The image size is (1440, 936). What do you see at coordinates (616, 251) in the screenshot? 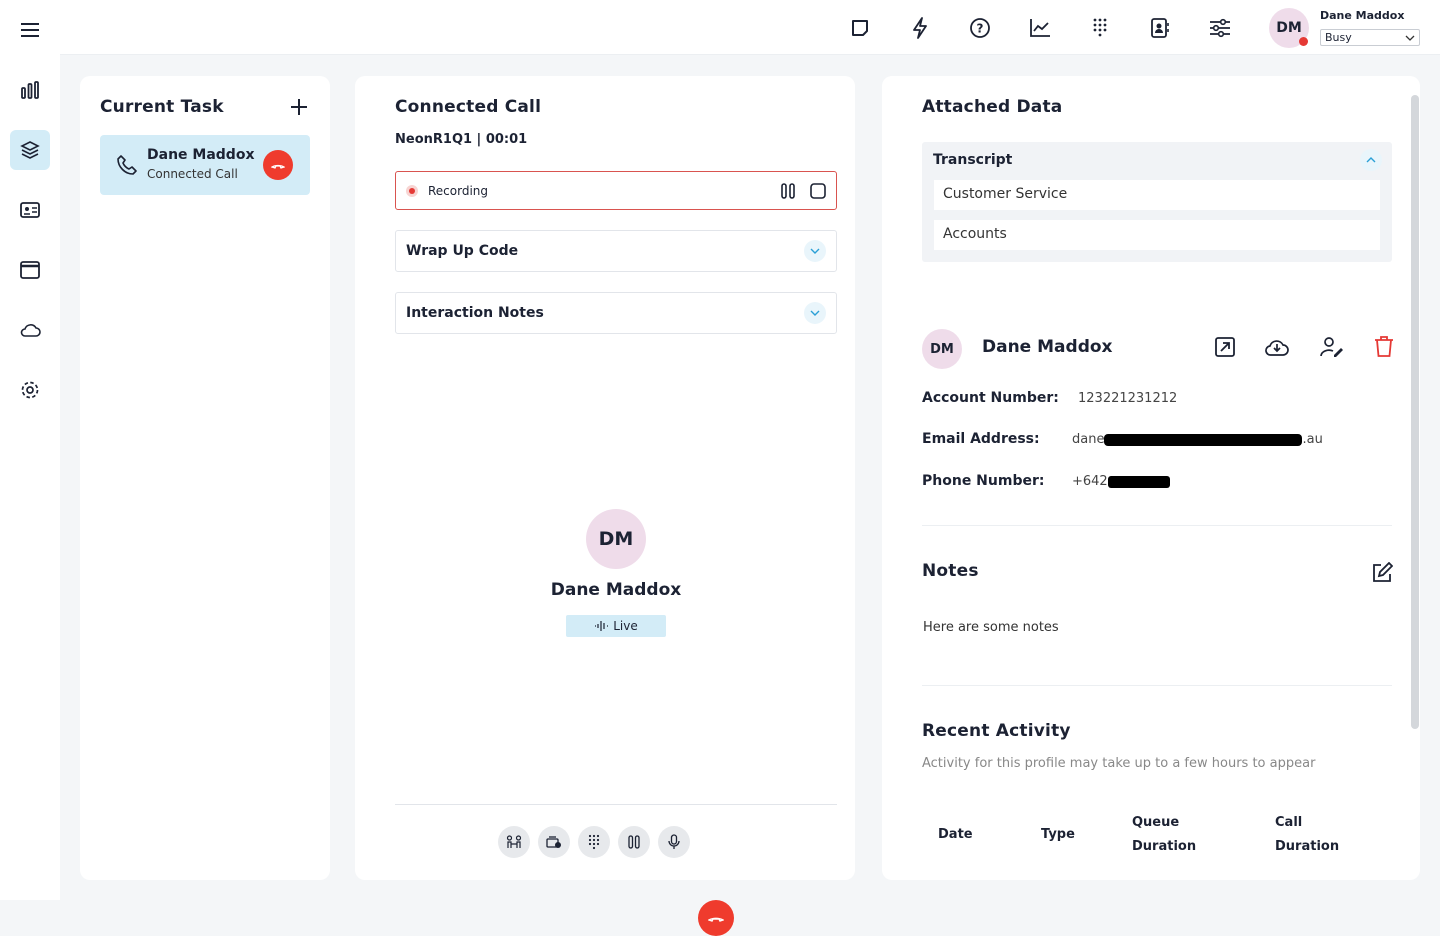
I see `wrap-up-code-dropdown: Wrap Up Code` at bounding box center [616, 251].